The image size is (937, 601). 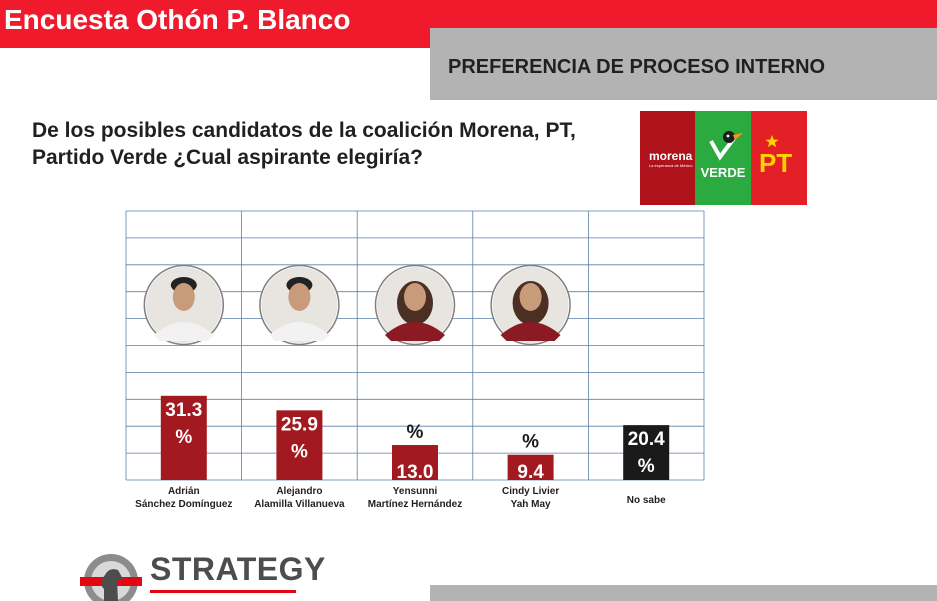 I want to click on category-label: Sánchez Domínguez, so click(x=183, y=504).